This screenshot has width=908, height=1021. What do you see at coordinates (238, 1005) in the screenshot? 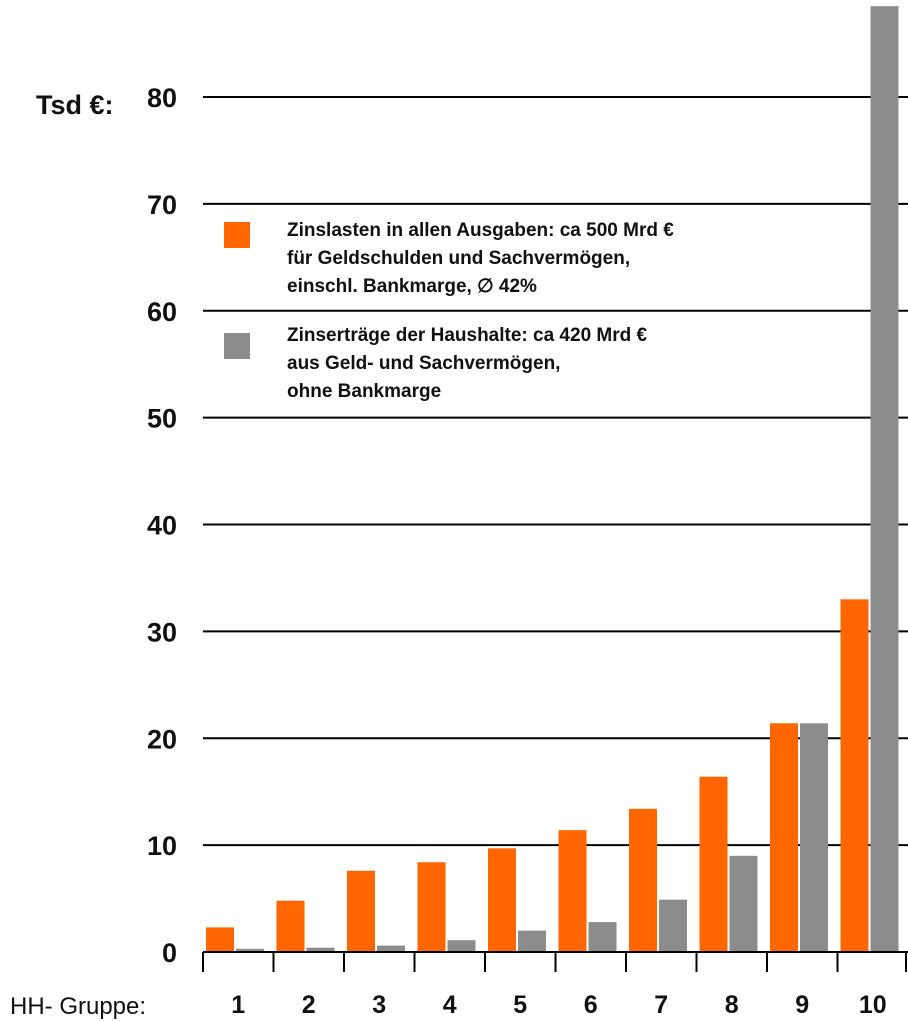
I see `x-tick-label: 1` at bounding box center [238, 1005].